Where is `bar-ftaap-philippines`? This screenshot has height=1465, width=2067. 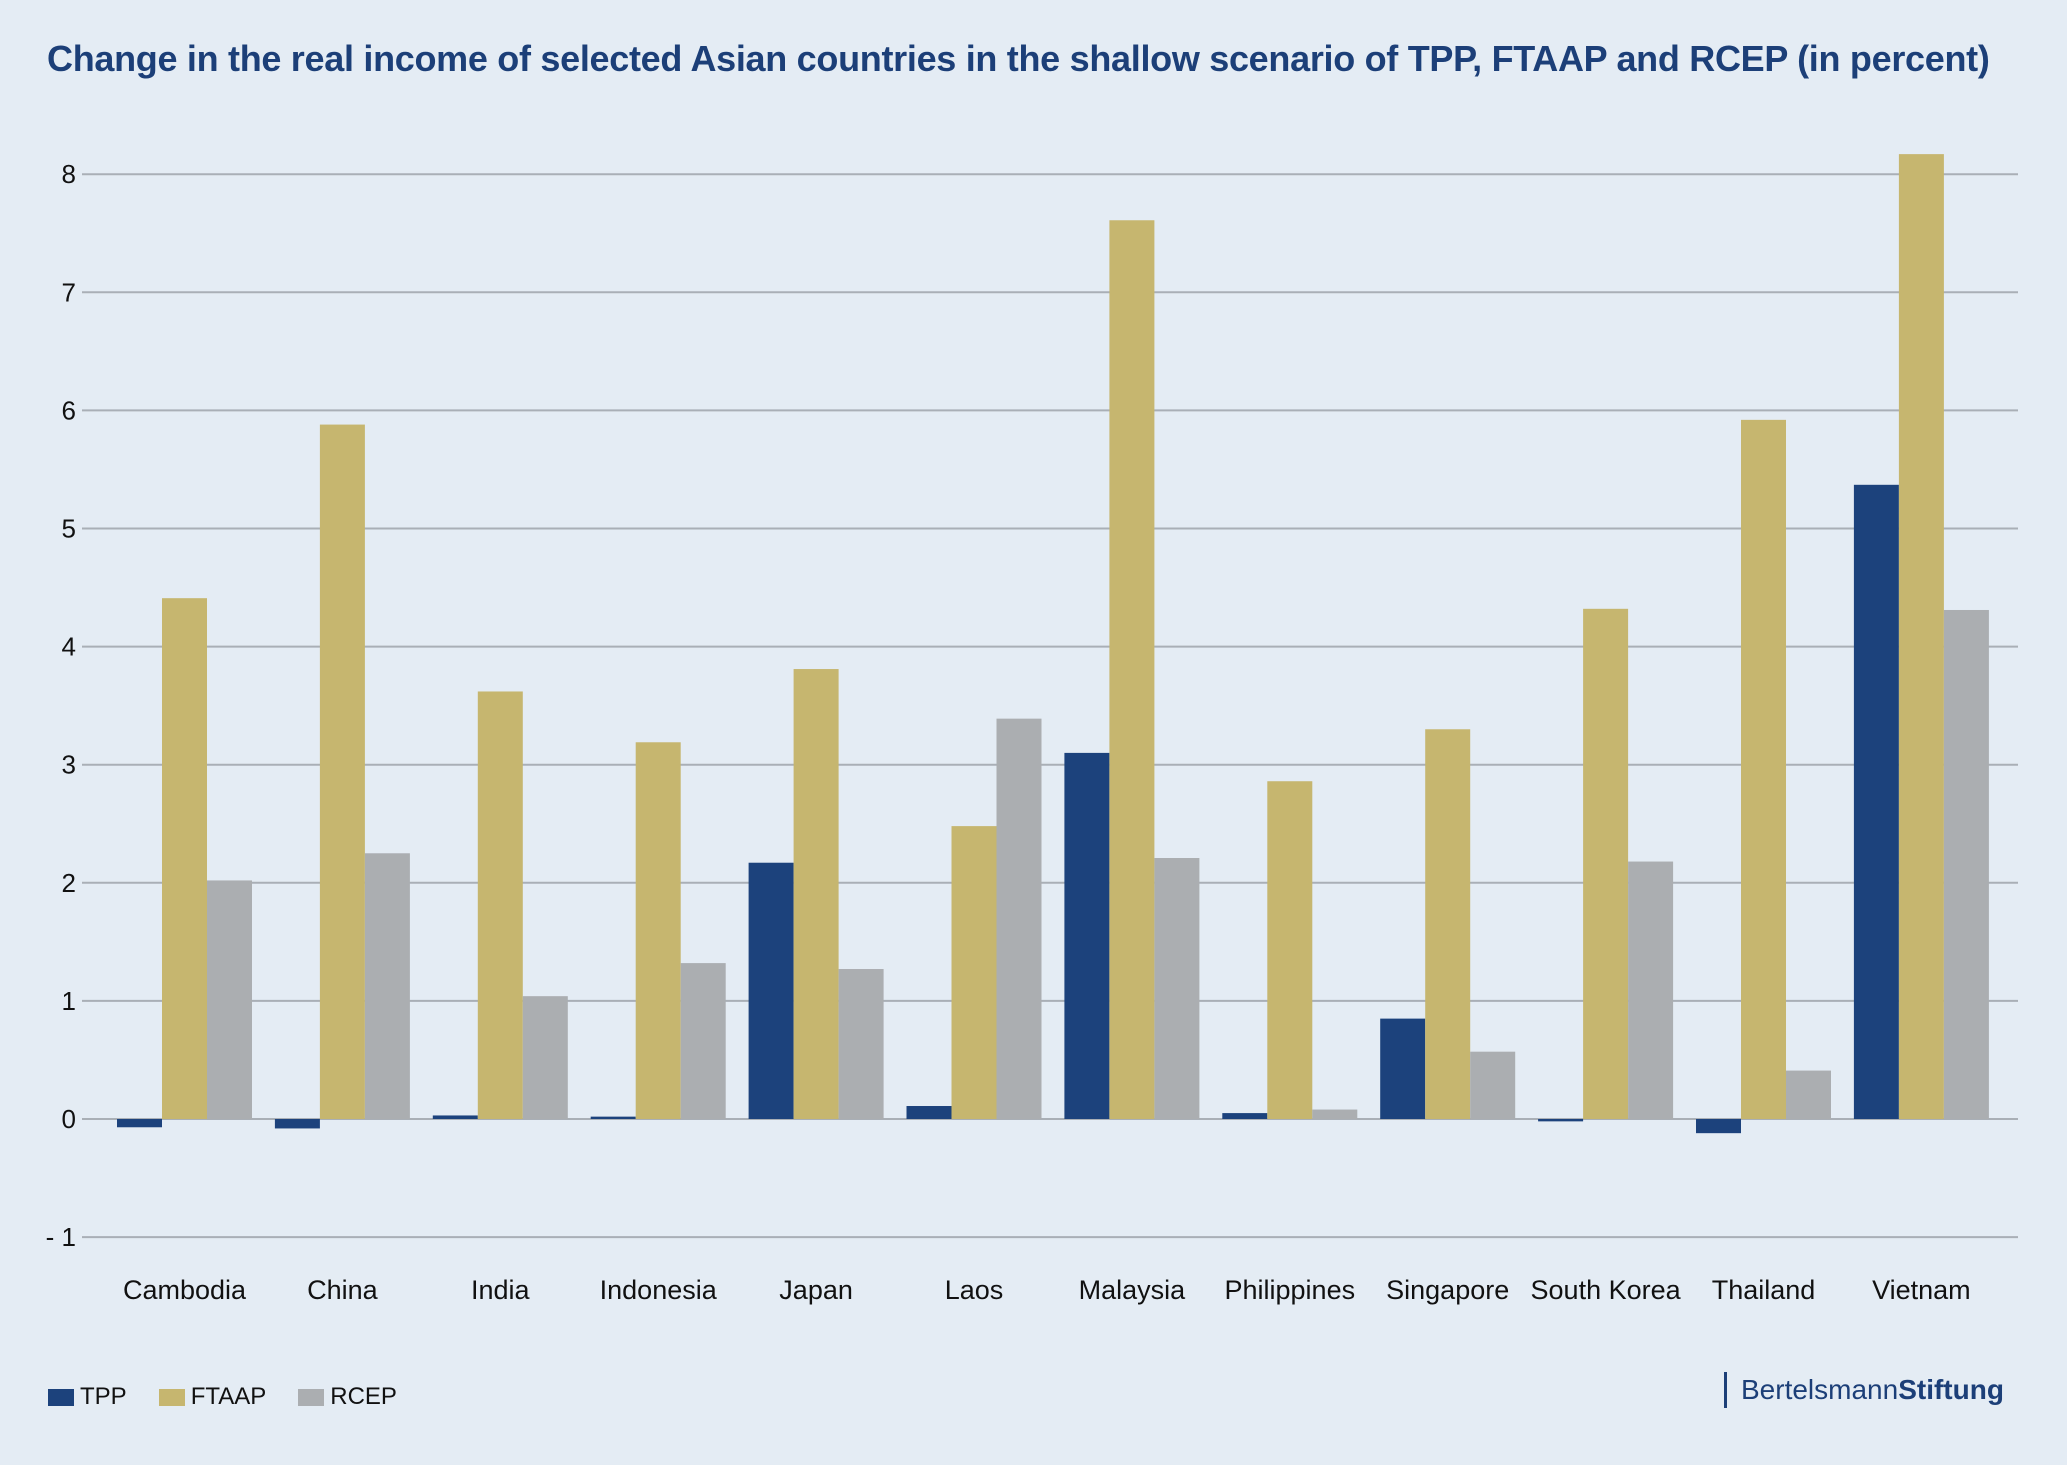 bar-ftaap-philippines is located at coordinates (1290, 950).